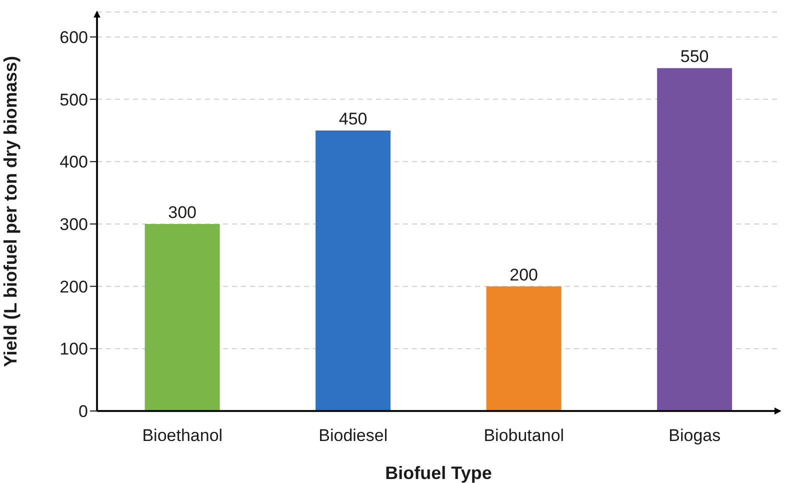  What do you see at coordinates (10, 212) in the screenshot?
I see `y-axis-title: Yield (L biofuel per ton dry biomass)` at bounding box center [10, 212].